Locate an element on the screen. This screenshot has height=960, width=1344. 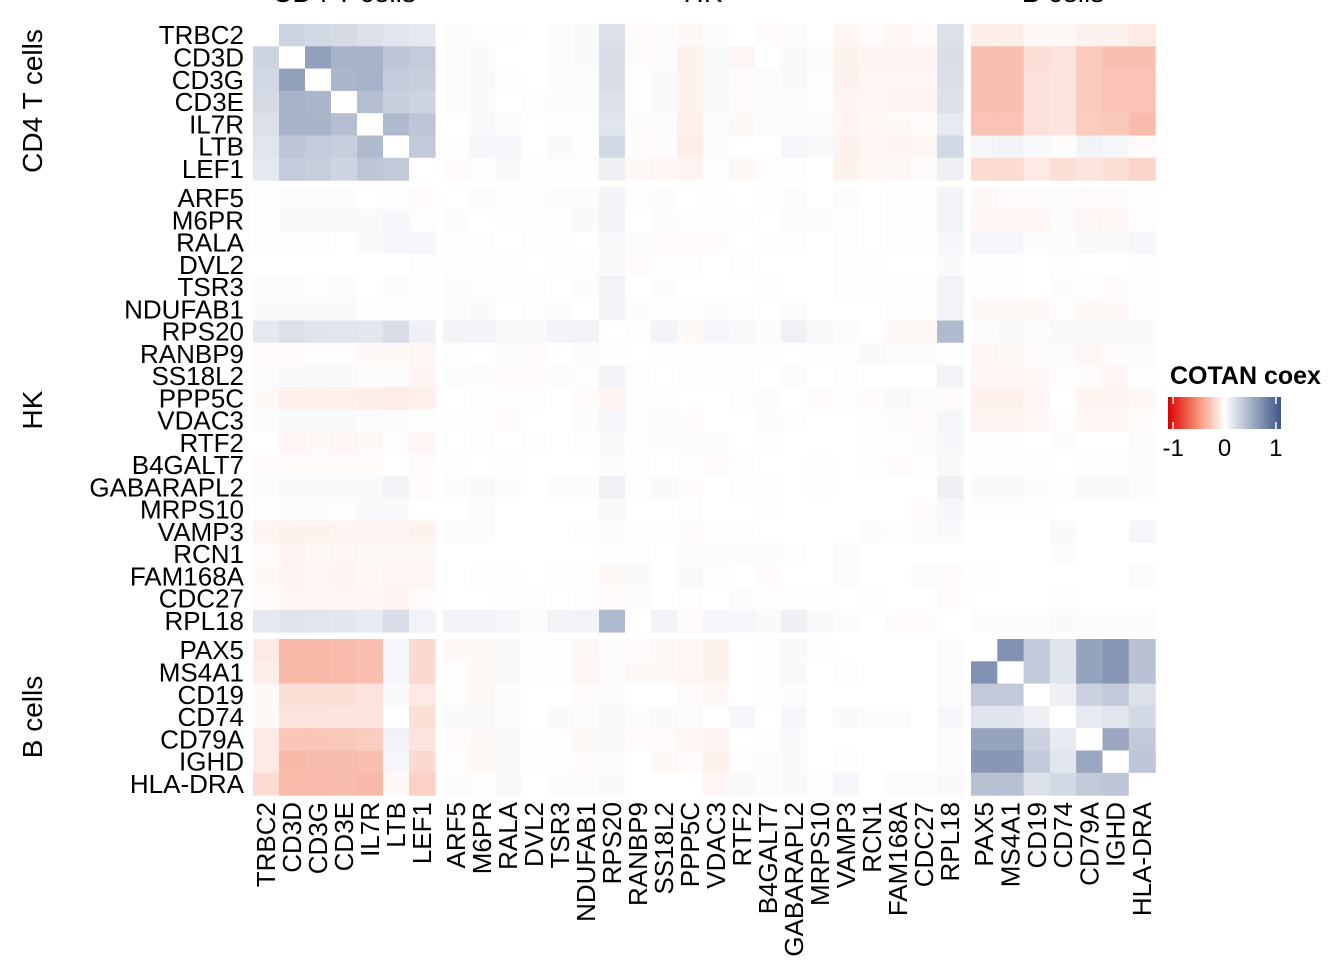
row-label: LTB is located at coordinates (221, 147).